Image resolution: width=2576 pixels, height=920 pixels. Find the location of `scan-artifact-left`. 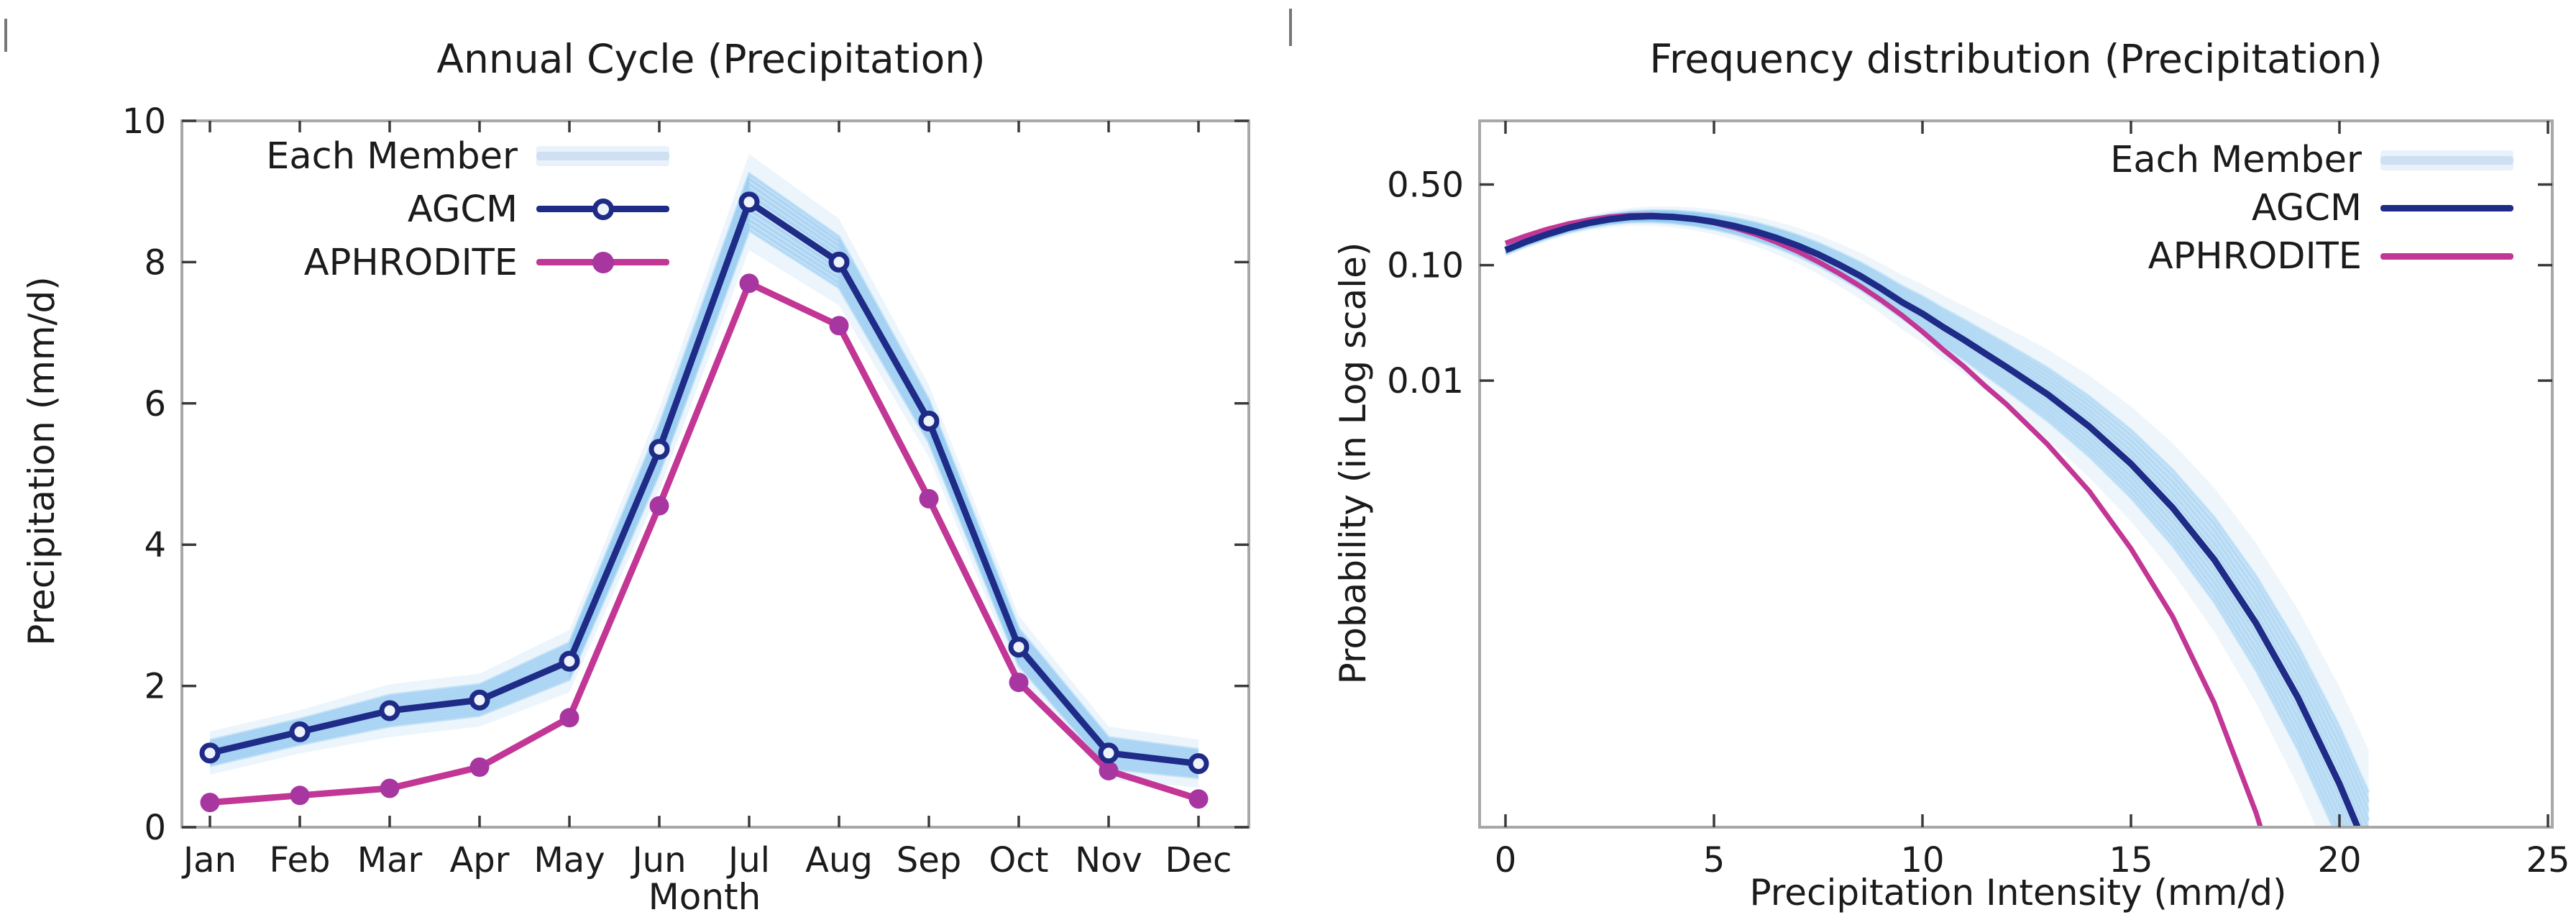

scan-artifact-left is located at coordinates (5, 35).